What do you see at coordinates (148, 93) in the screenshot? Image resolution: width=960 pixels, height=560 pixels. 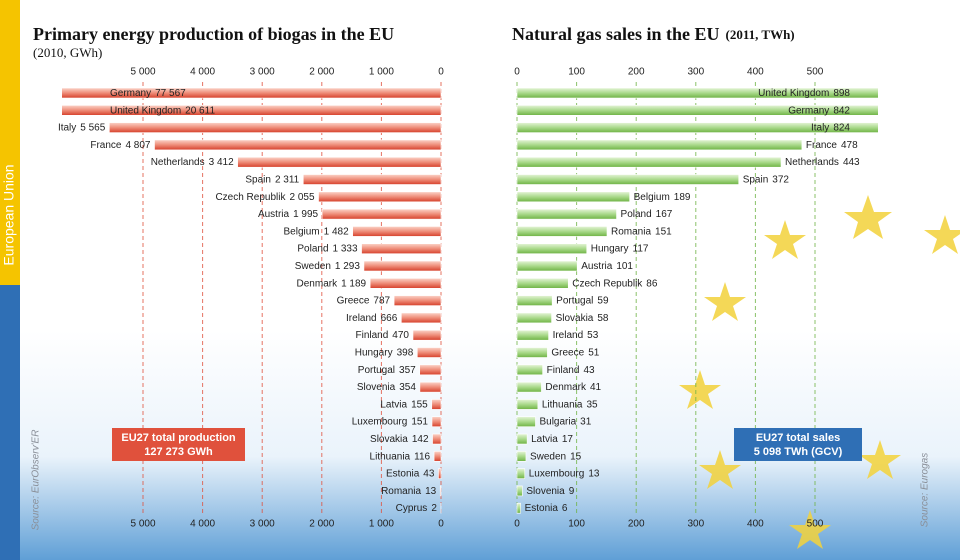 I see `bar-label: Germany 77 567` at bounding box center [148, 93].